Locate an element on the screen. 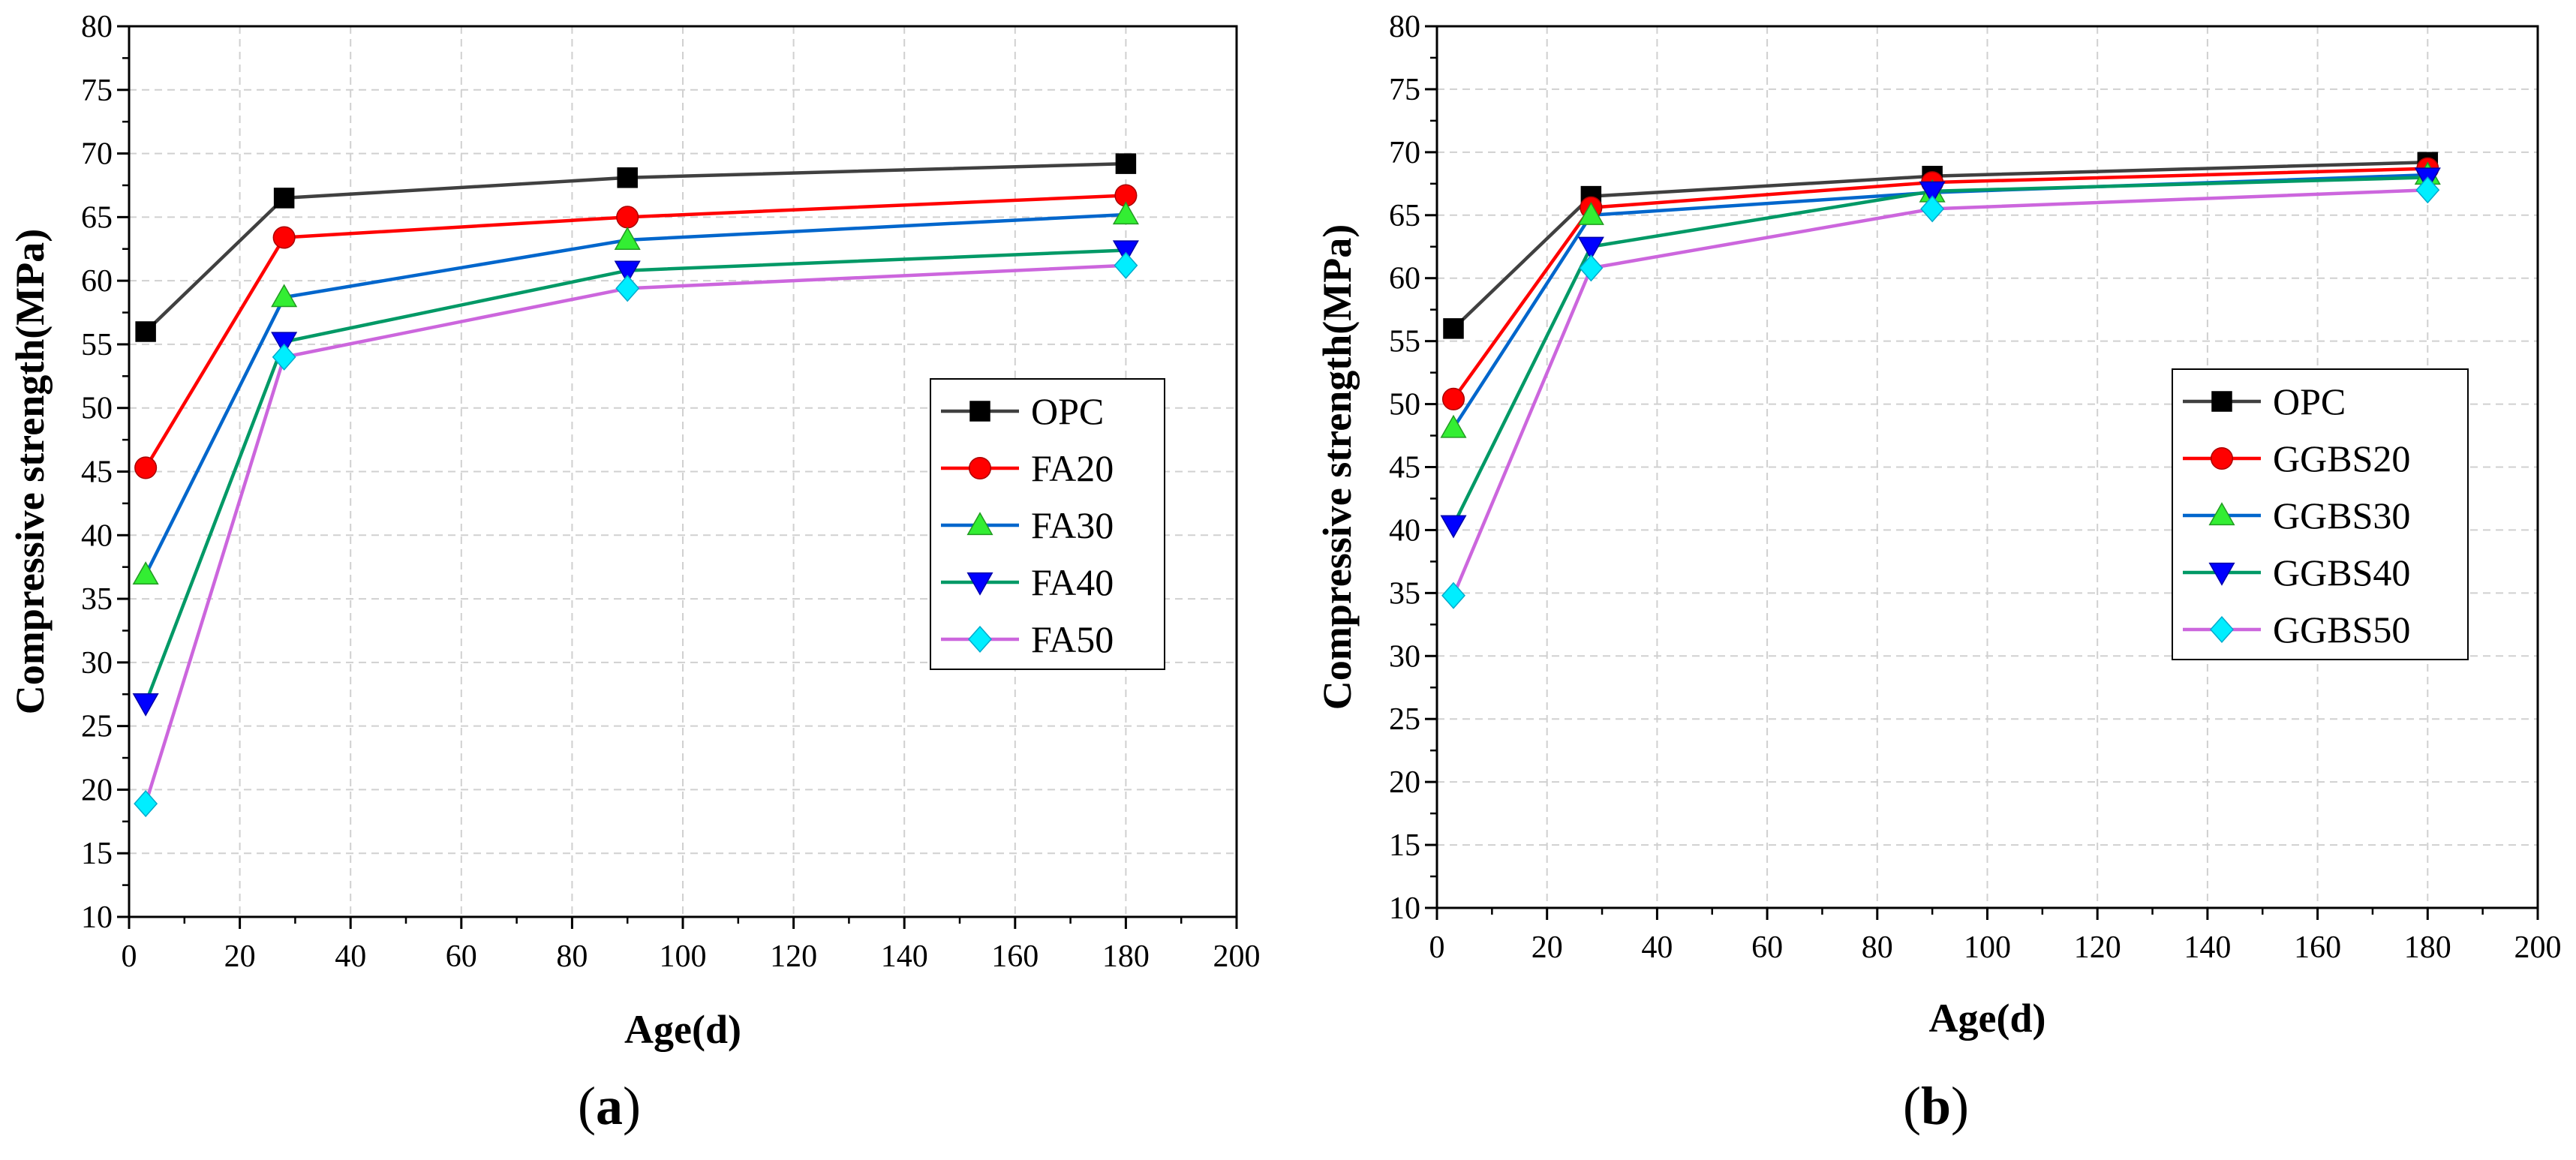 The height and width of the screenshot is (1160, 2576). panel-label-b: (b) is located at coordinates (1936, 1106).